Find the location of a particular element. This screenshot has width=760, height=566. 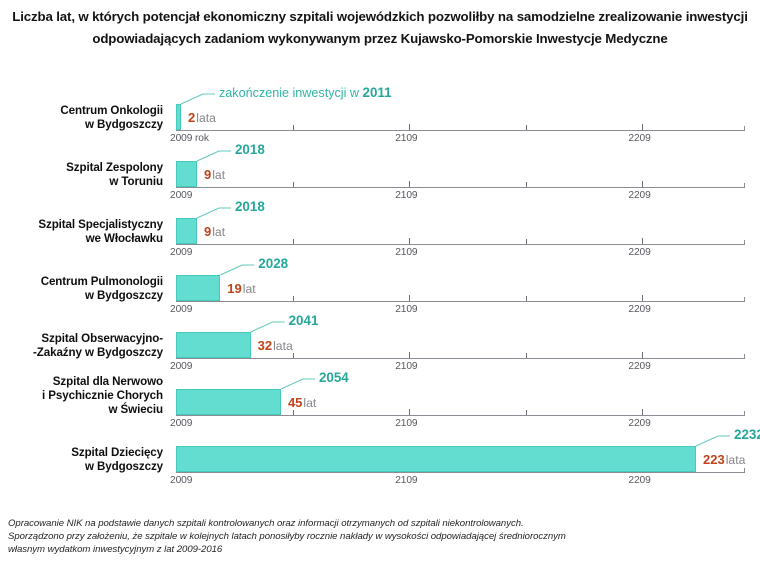

category-label: Szpital Dziecięcy w Bydgoszczy is located at coordinates (81, 460).